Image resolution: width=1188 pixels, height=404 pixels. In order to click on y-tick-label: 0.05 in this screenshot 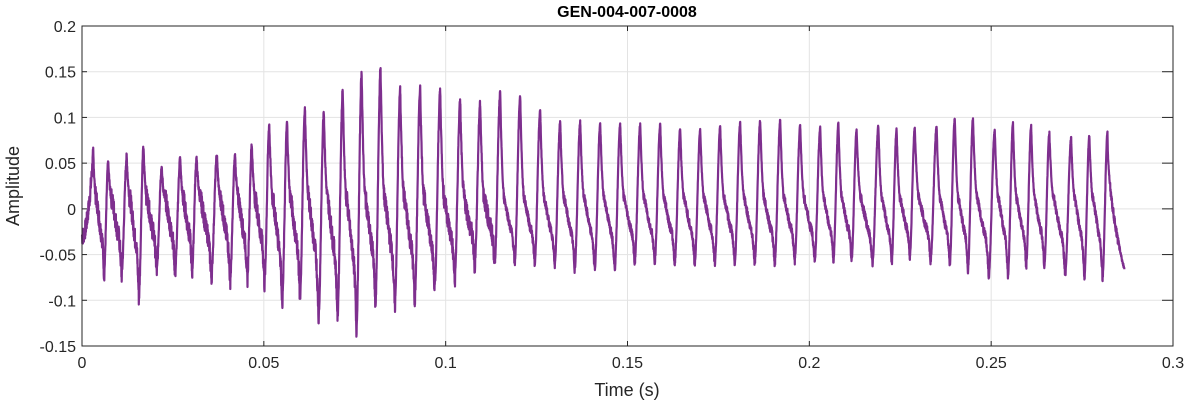, I will do `click(60, 164)`.